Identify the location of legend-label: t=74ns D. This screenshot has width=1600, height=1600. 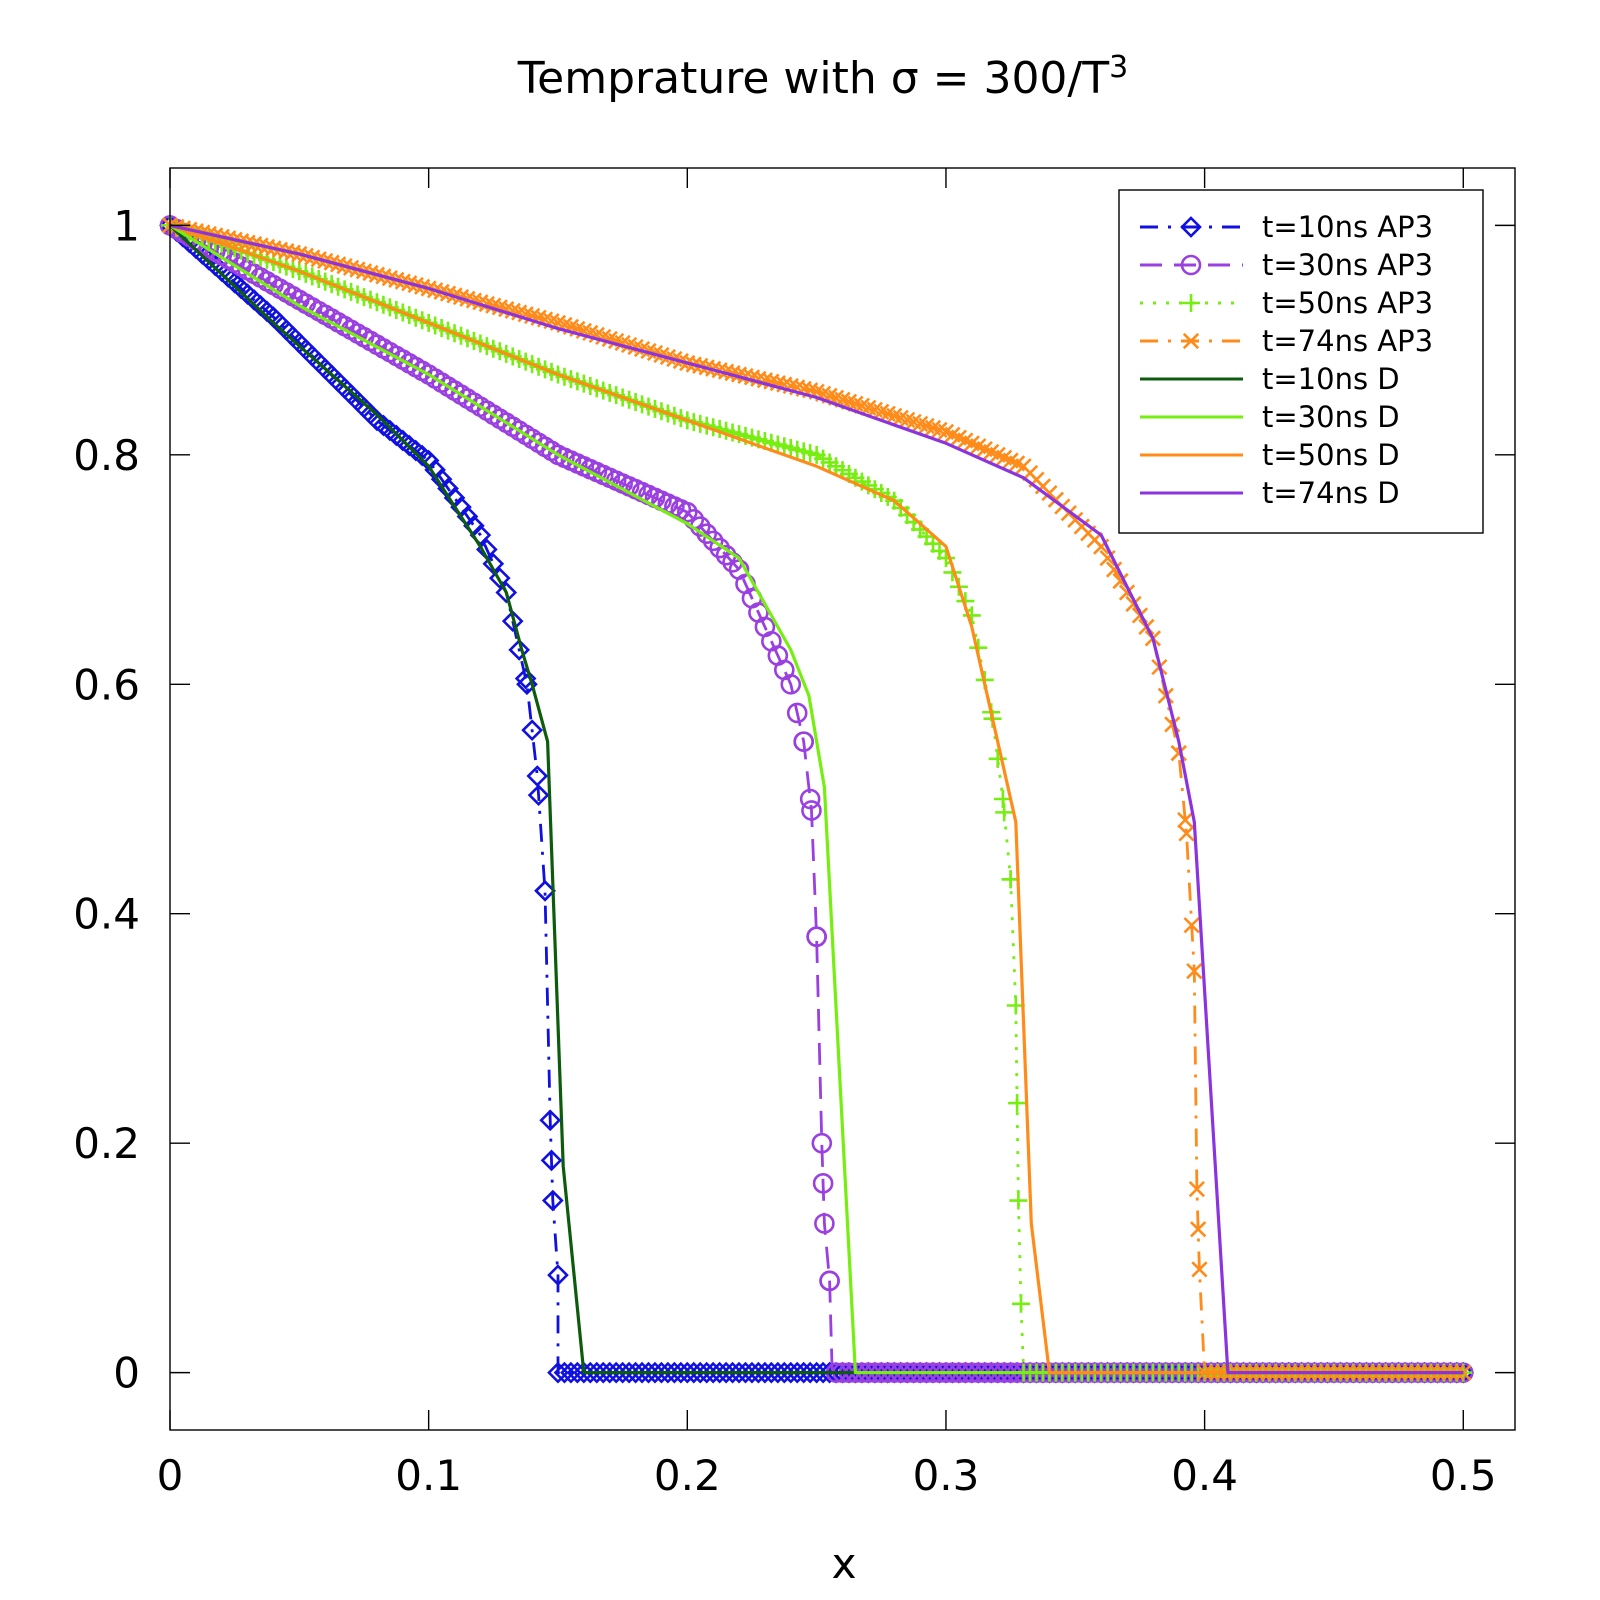
(1331, 493).